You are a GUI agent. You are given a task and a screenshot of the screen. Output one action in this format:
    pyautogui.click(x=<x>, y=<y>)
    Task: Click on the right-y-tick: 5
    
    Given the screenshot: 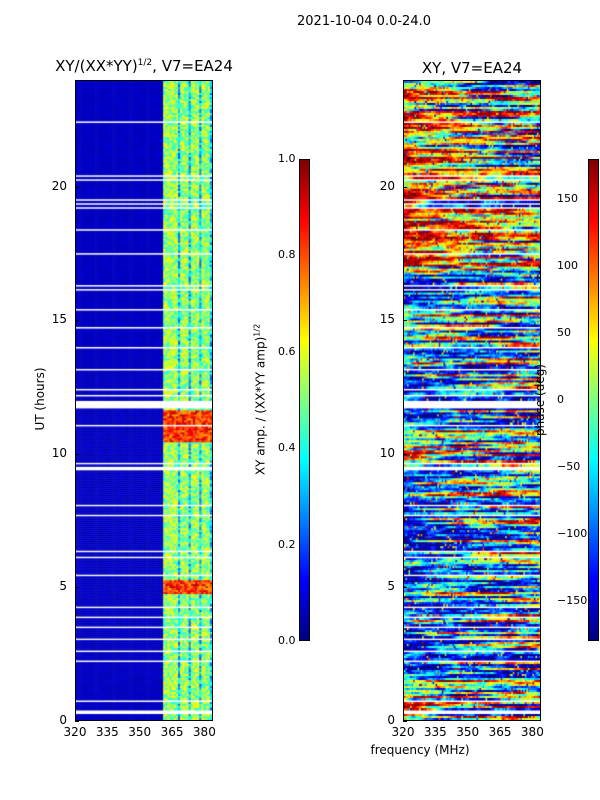 What is the action you would take?
    pyautogui.click(x=391, y=586)
    